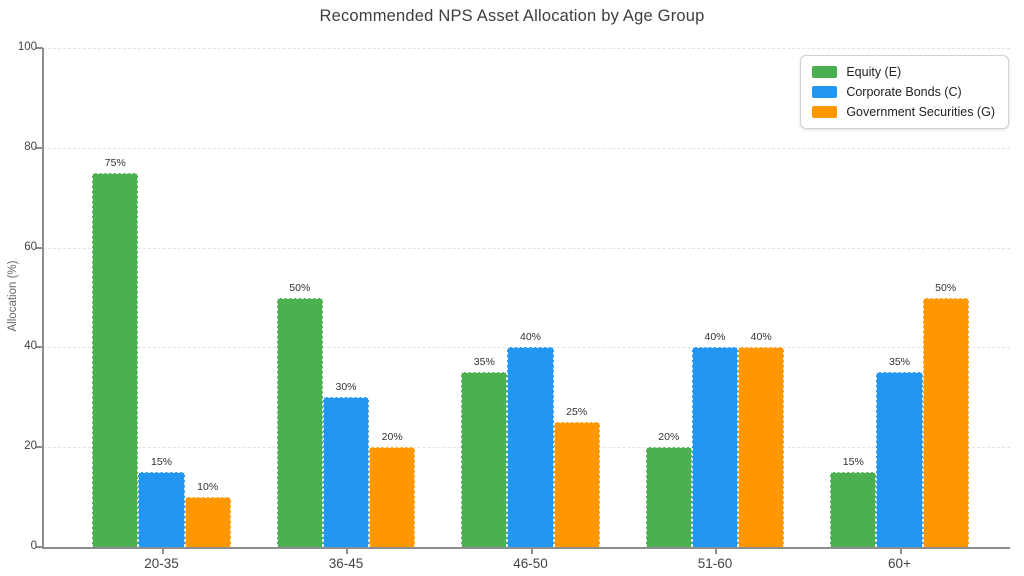  I want to click on x-tick-label: 51-60, so click(715, 563).